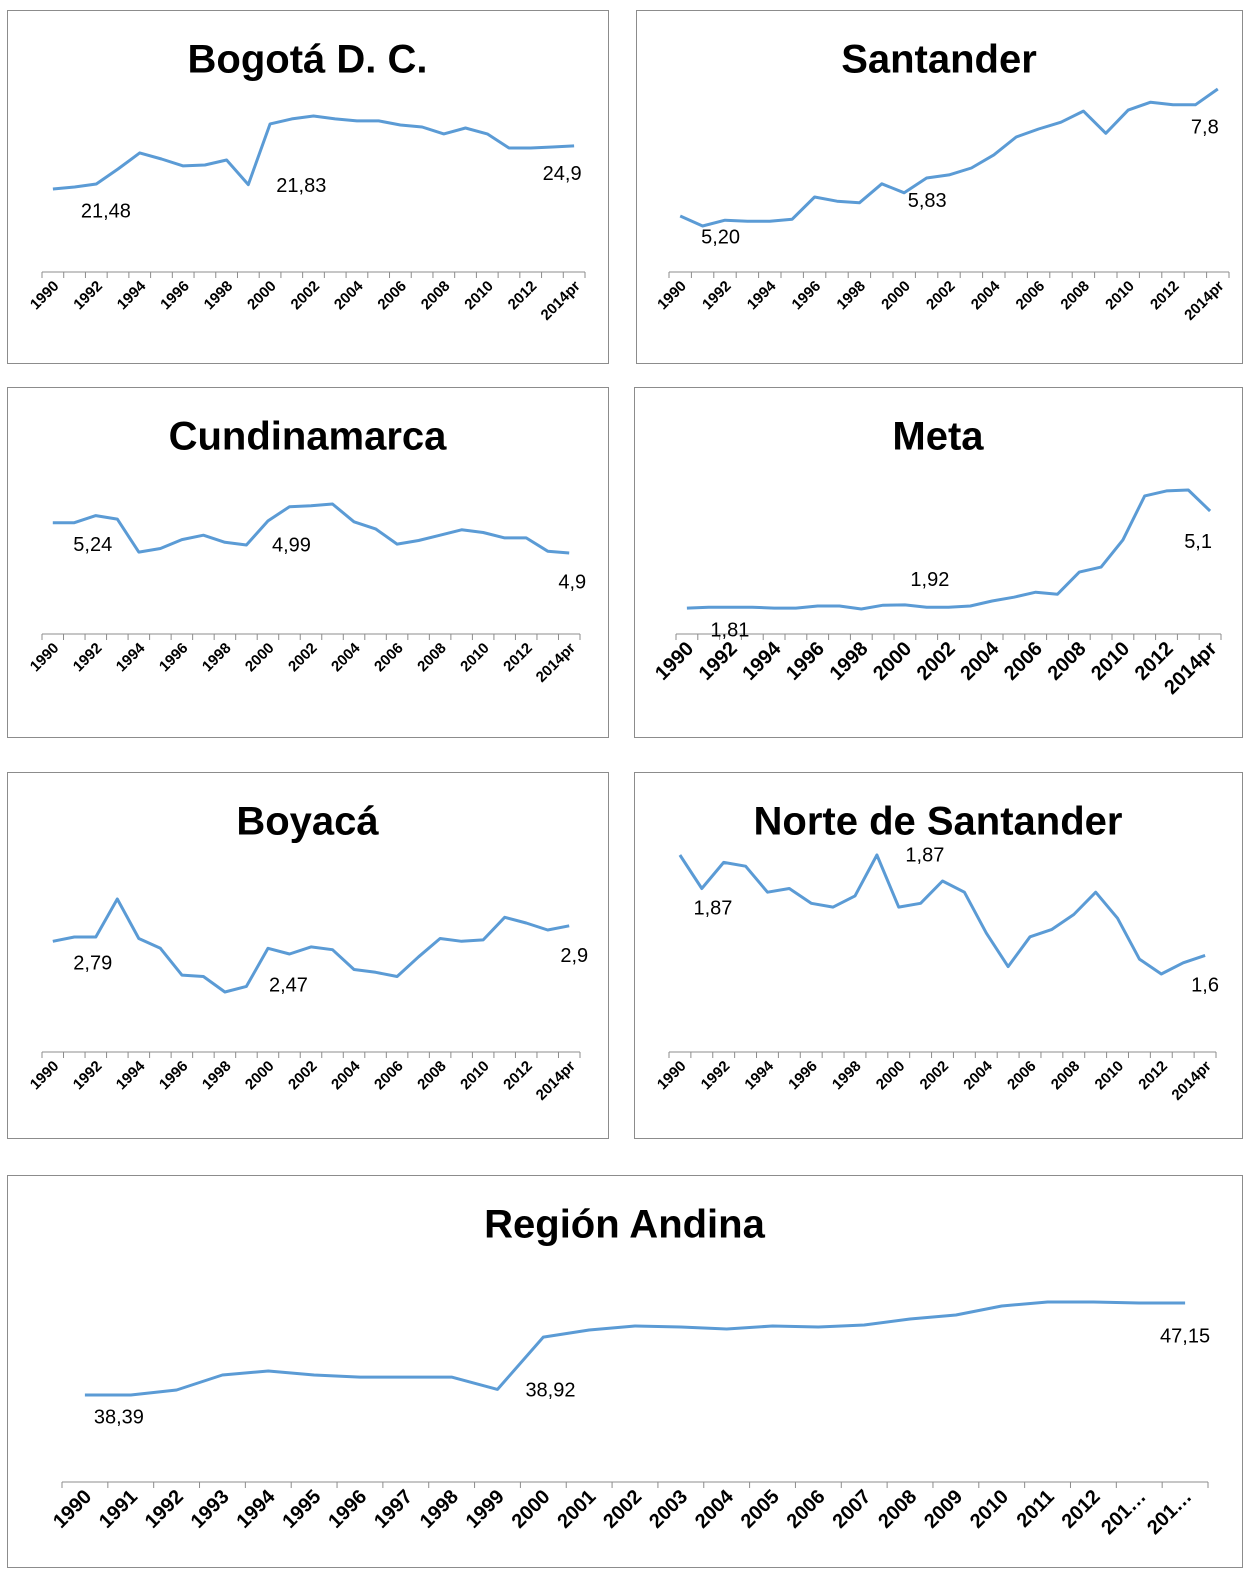  I want to click on data-label: 5,1, so click(1198, 542).